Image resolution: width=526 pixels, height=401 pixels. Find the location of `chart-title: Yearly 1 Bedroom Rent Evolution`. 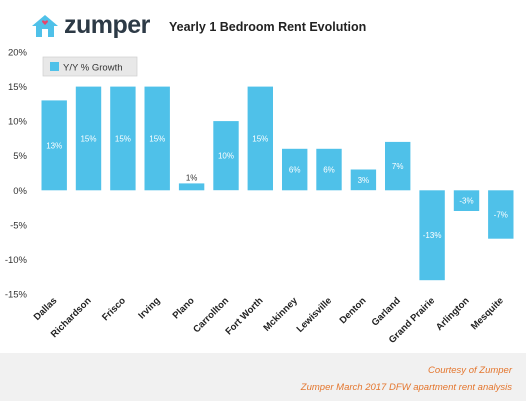

chart-title: Yearly 1 Bedroom Rent Evolution is located at coordinates (268, 27).